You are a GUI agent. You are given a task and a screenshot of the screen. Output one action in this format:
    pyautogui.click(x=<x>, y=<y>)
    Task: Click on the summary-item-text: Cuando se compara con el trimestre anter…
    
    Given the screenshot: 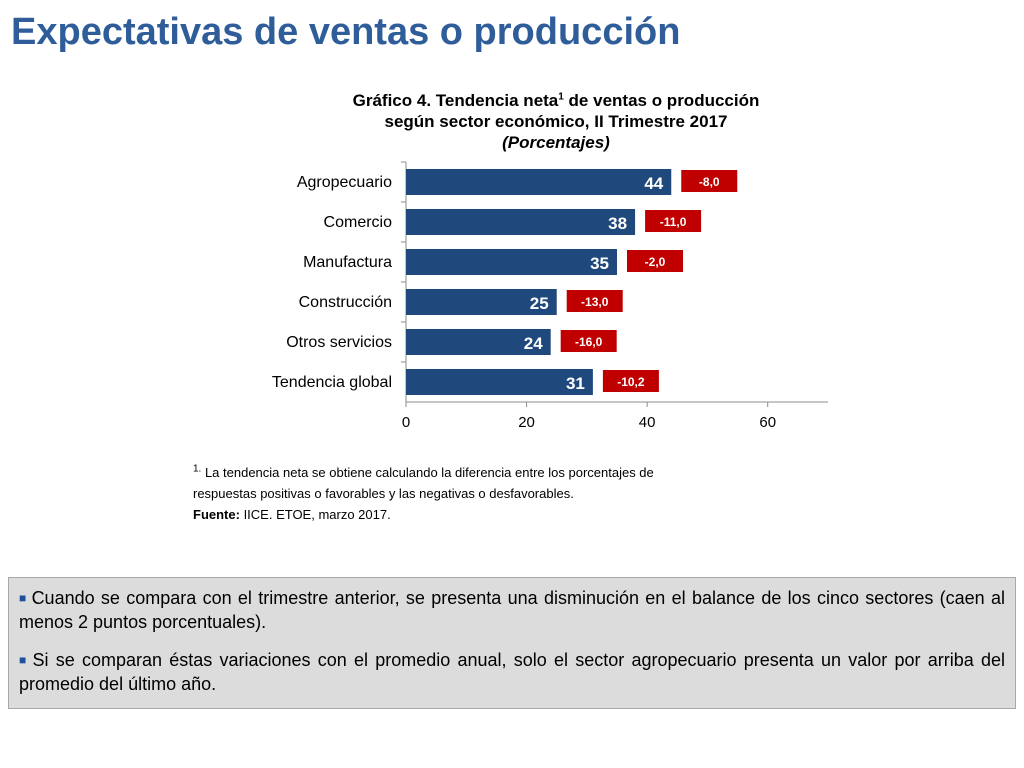 What is the action you would take?
    pyautogui.click(x=512, y=610)
    